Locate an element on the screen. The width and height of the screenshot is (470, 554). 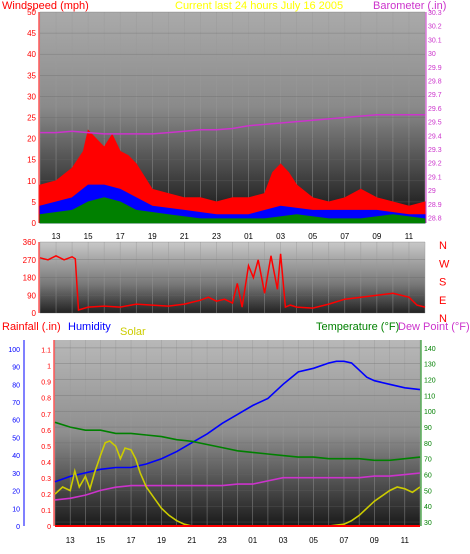
chart-title: Current last 24 hours July 16 2005 is located at coordinates (259, 6).